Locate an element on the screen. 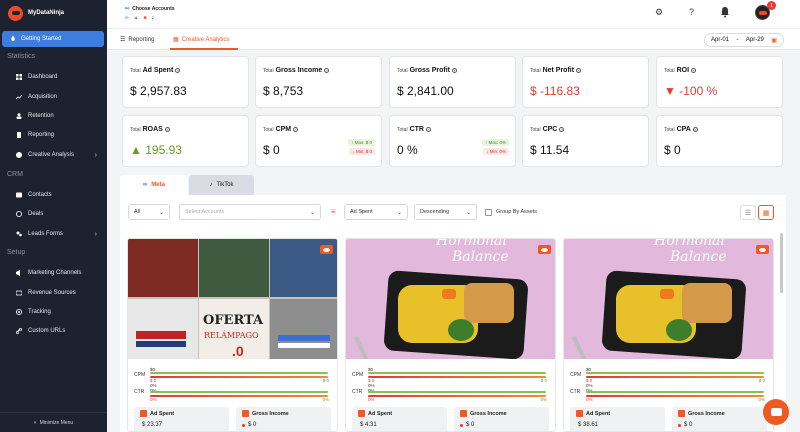 The width and height of the screenshot is (800, 432). cpm-right-value: $ 0 is located at coordinates (325, 380).